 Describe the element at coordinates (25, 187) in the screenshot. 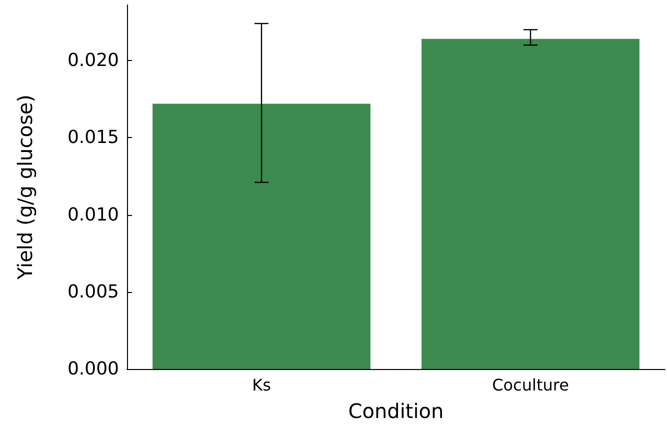

I see `y-axis-title: Yield (g/g glucose)` at that location.